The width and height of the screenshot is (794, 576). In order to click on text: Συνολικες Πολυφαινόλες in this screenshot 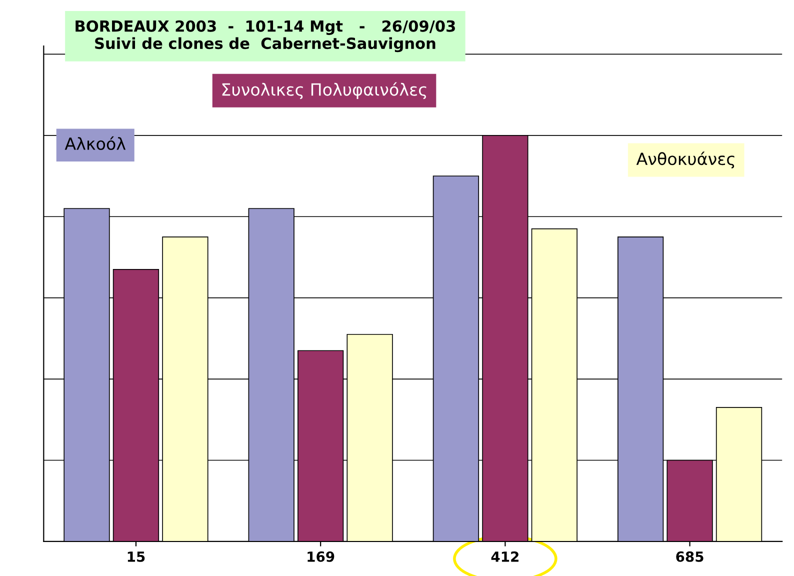, I will do `click(324, 91)`.